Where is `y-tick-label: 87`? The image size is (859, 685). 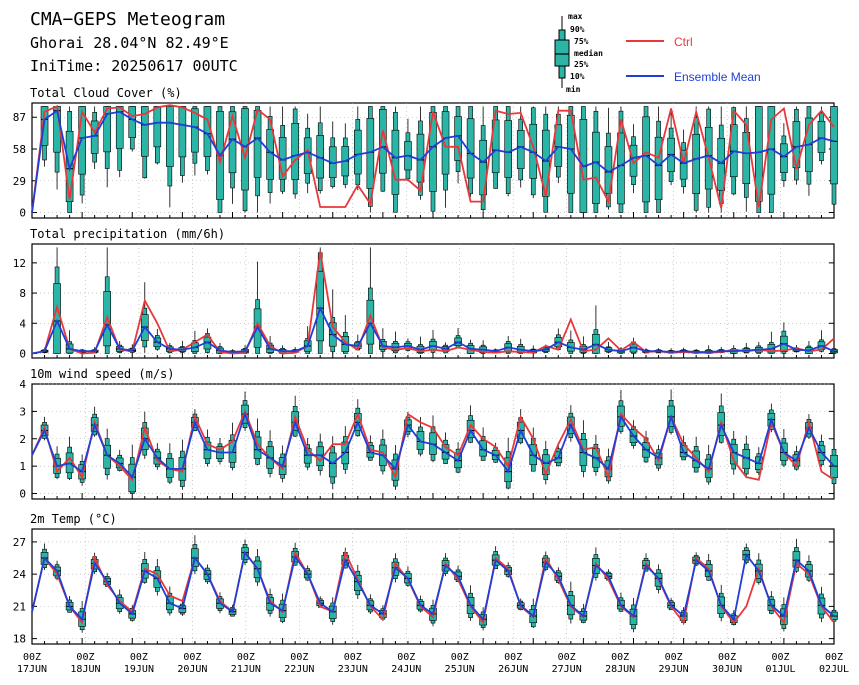
y-tick-label: 87 is located at coordinates (19, 117).